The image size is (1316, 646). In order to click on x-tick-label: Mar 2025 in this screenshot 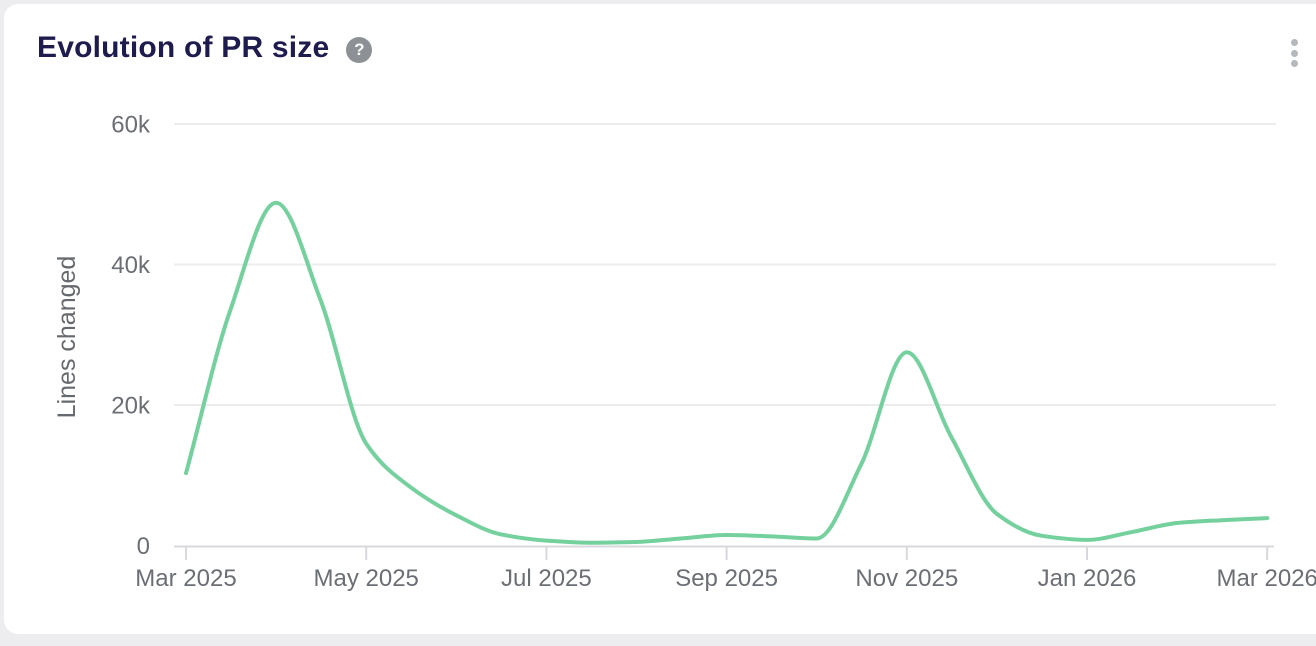, I will do `click(185, 578)`.